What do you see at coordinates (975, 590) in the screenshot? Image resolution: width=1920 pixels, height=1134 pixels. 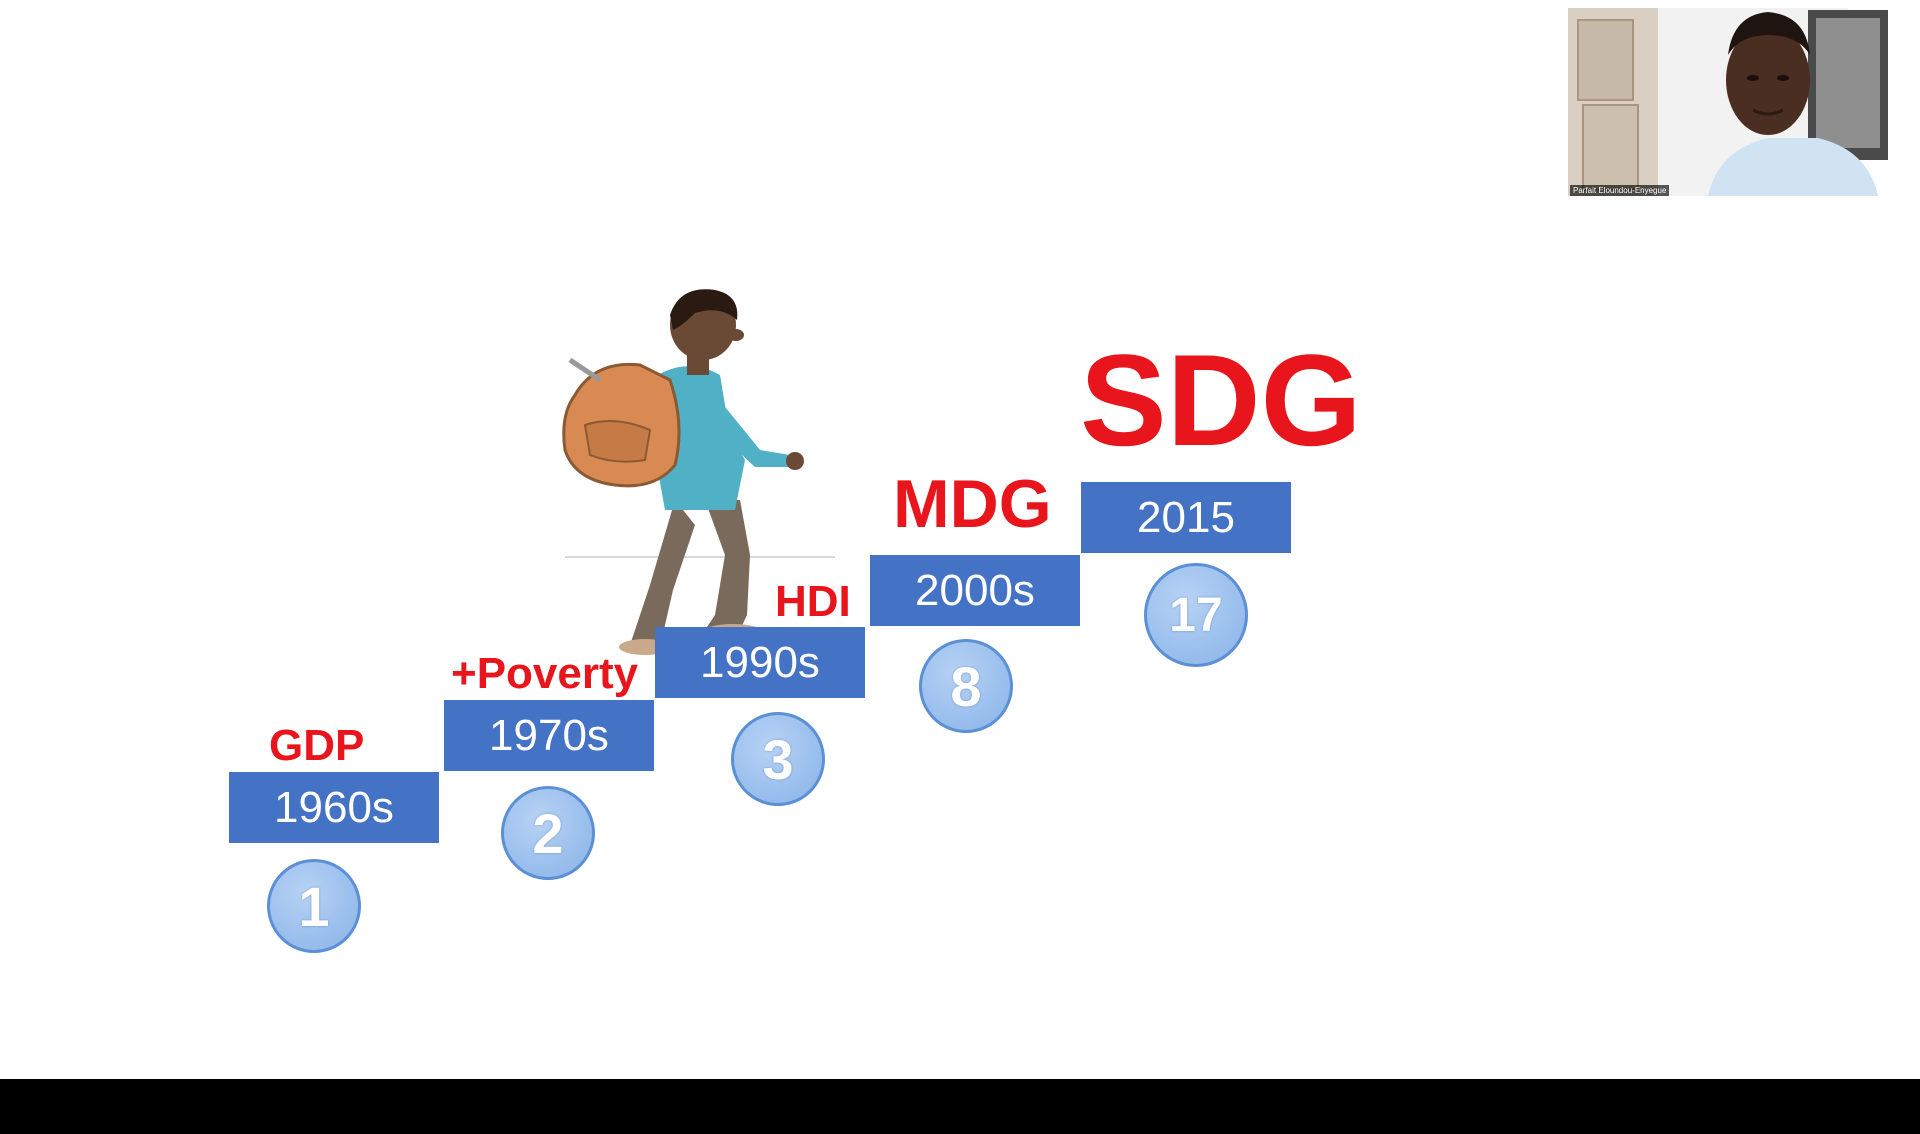 I see `step-year-2000s: 2000s` at bounding box center [975, 590].